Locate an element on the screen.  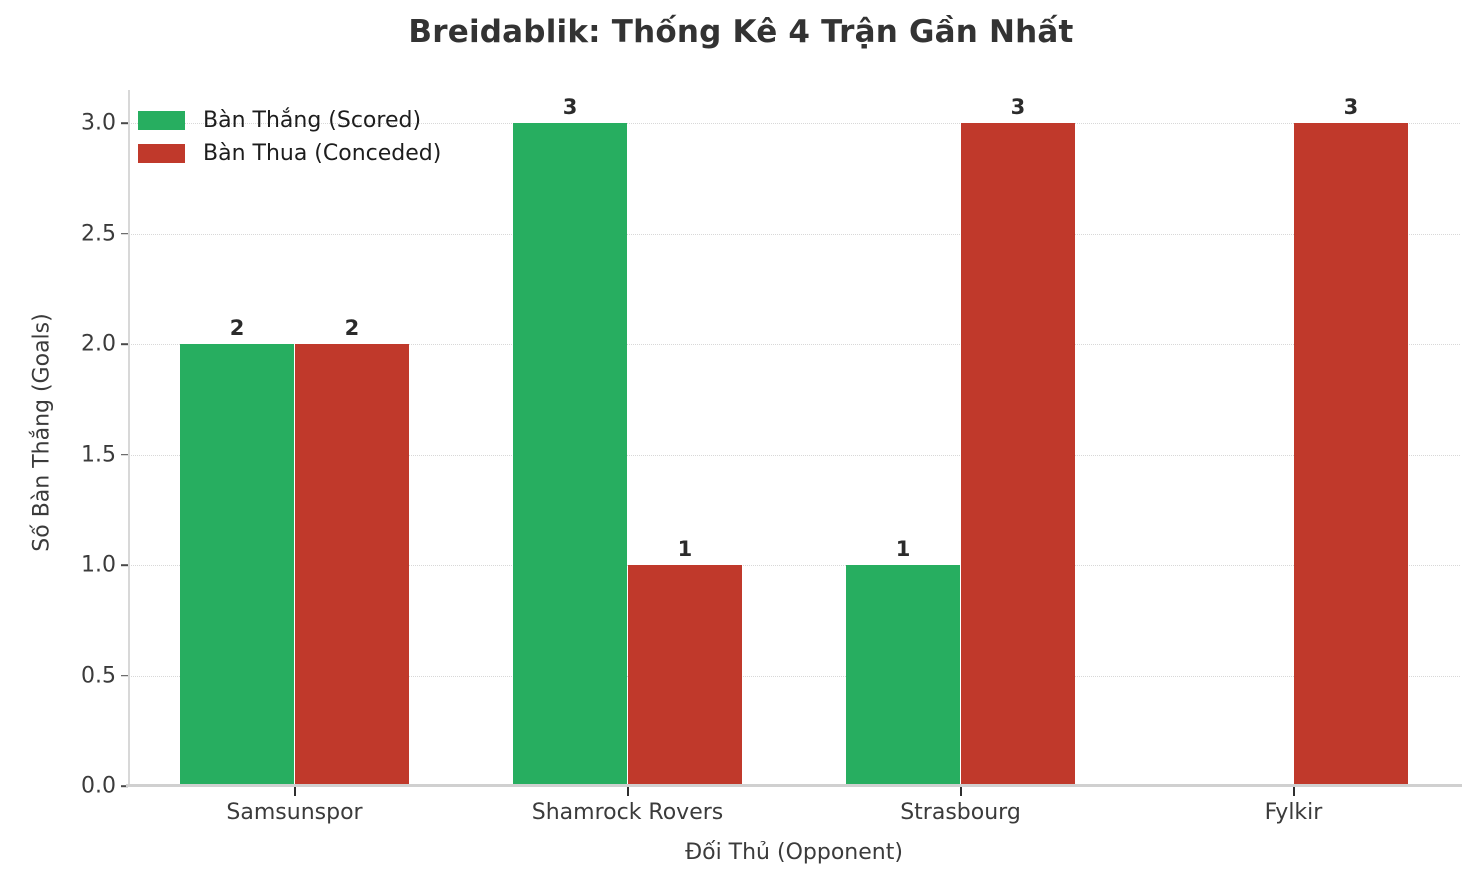
y-tick-label: 2.0 is located at coordinates (98, 344).